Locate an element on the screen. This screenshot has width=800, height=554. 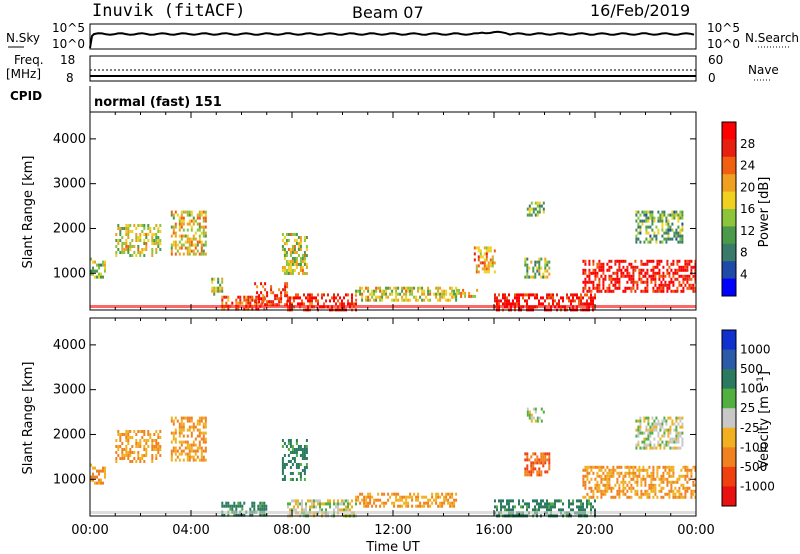
velocity-ylabel: Slant Range [km] is located at coordinates (28, 418).